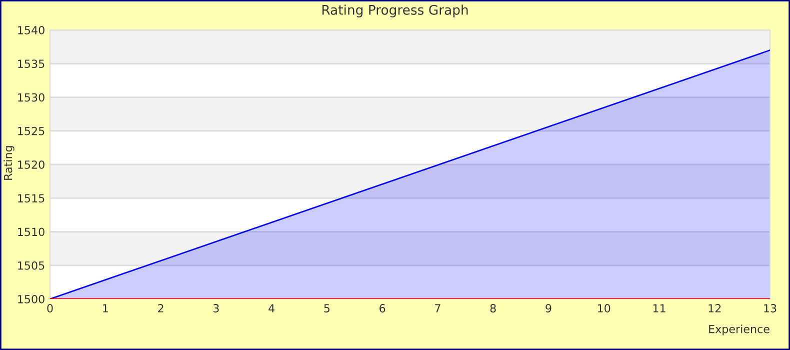 The height and width of the screenshot is (350, 790). Describe the element at coordinates (216, 308) in the screenshot. I see `x-tick-label: 3` at that location.